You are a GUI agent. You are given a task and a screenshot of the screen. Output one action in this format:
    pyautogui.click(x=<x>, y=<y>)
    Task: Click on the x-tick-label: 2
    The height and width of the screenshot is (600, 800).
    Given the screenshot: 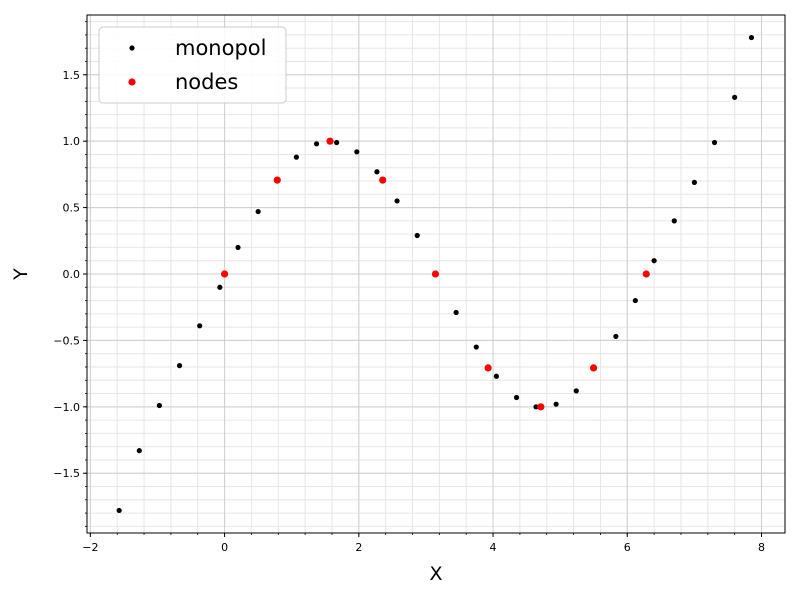 What is the action you would take?
    pyautogui.click(x=358, y=547)
    